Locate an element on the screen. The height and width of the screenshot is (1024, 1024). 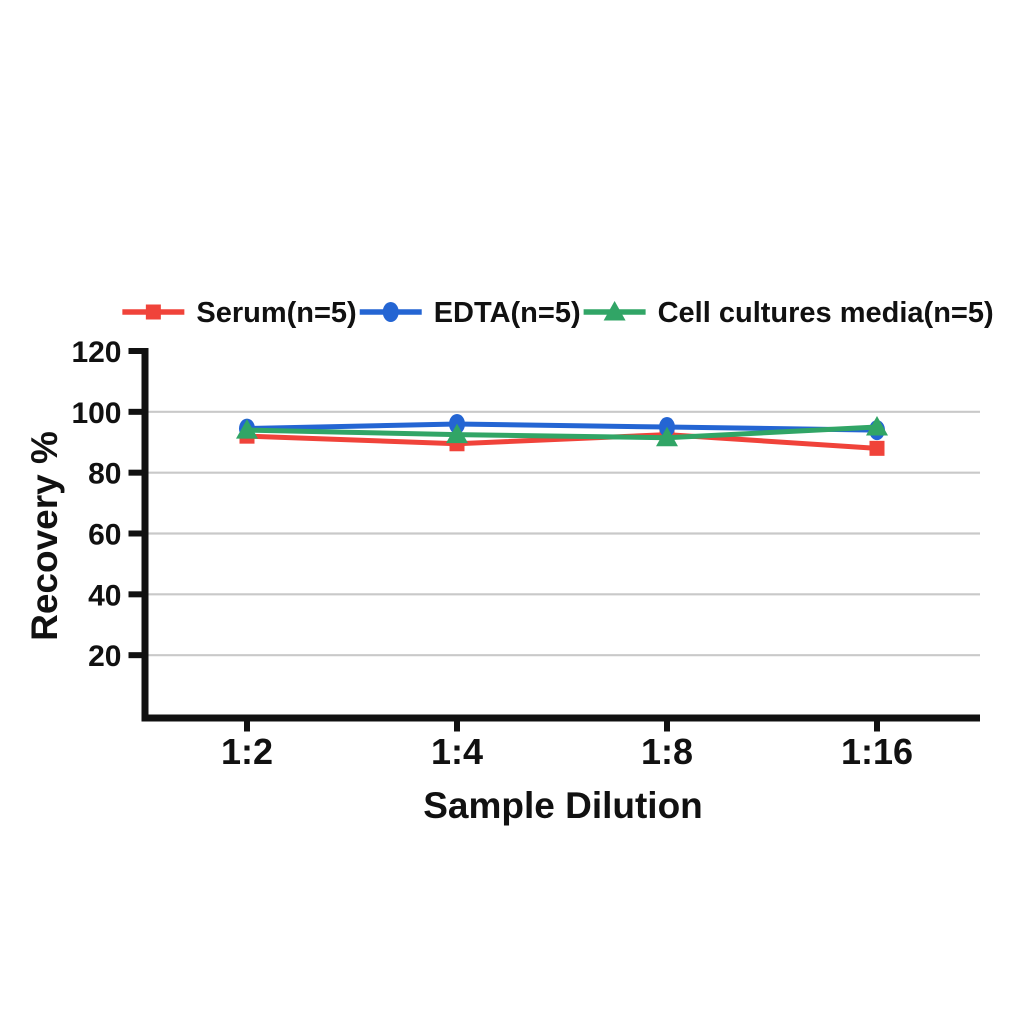
x-tick-label: 1:4 is located at coordinates (457, 751).